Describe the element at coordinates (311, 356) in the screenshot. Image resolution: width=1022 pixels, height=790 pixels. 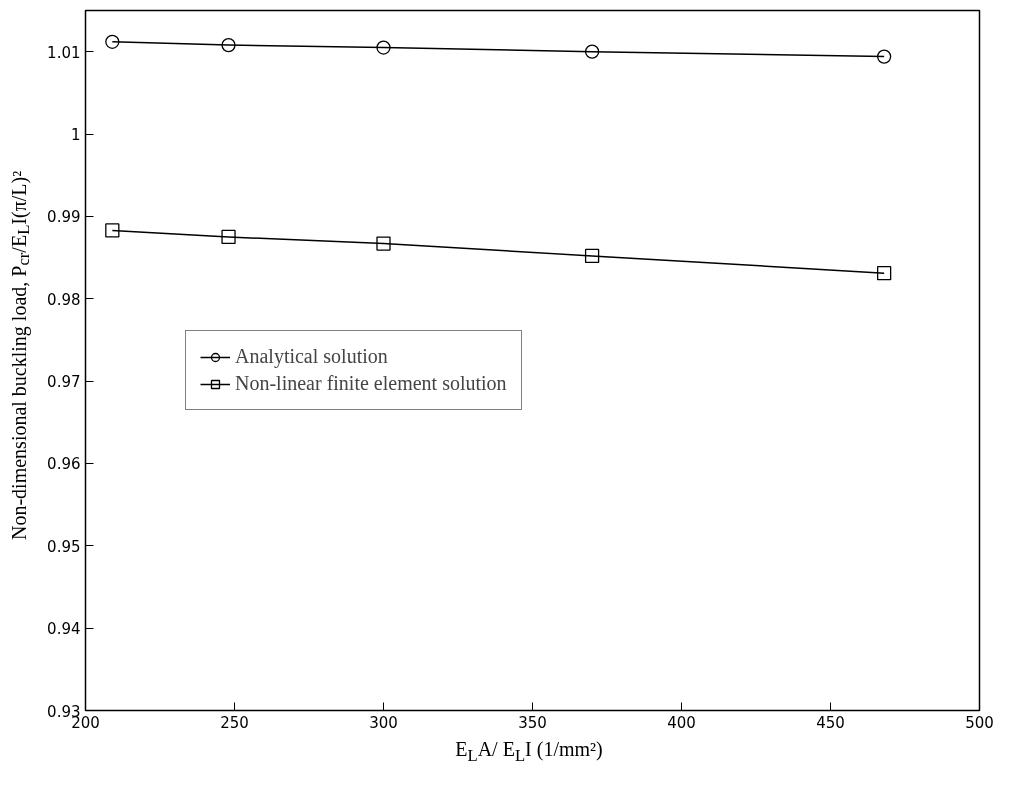
I see `legend-label: Analytical solution` at that location.